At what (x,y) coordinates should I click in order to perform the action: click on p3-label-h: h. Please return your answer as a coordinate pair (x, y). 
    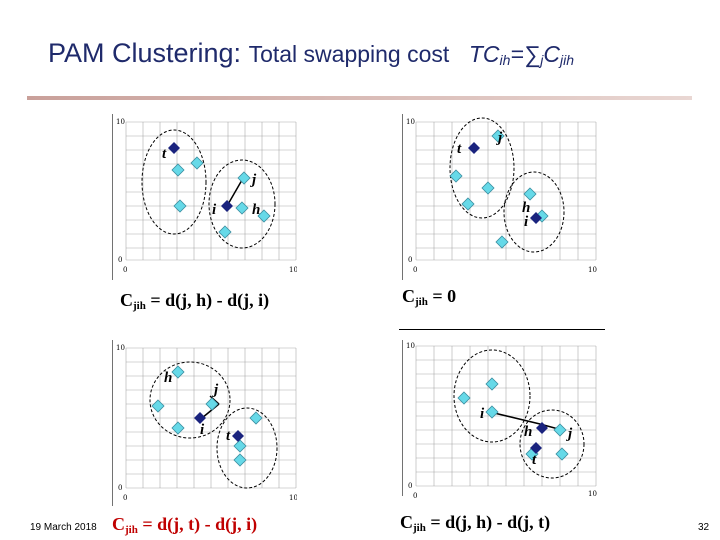
    Looking at the image, I should click on (168, 378).